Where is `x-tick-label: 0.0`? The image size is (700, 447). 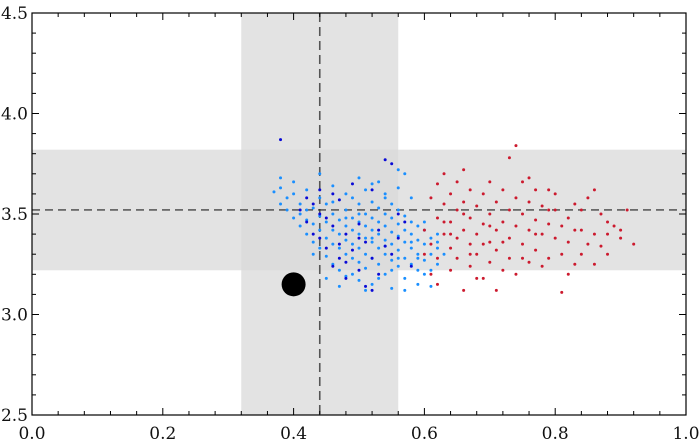 x-tick-label: 0.0 is located at coordinates (31, 434).